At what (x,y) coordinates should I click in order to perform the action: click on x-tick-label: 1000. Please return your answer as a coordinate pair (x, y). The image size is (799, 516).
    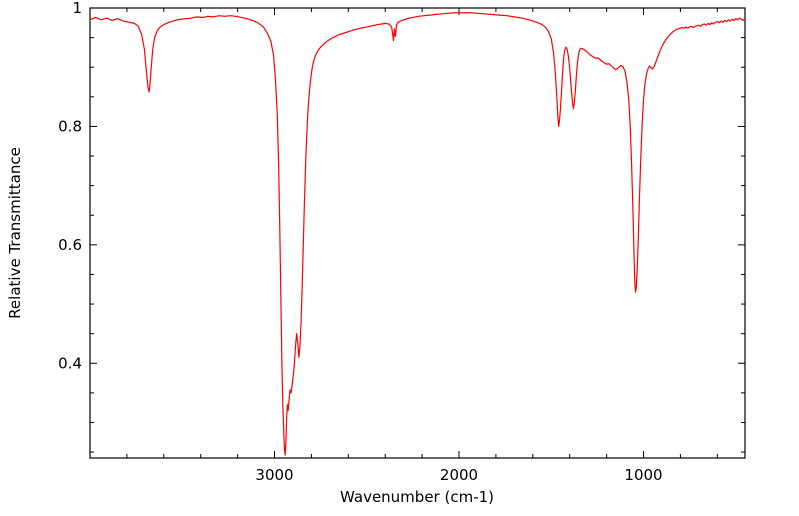
    Looking at the image, I should click on (643, 475).